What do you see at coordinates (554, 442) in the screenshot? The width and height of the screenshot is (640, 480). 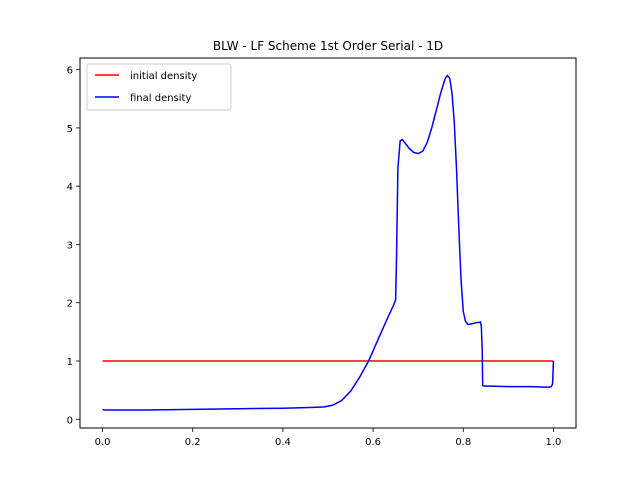 I see `x-tick-label: 1.0` at bounding box center [554, 442].